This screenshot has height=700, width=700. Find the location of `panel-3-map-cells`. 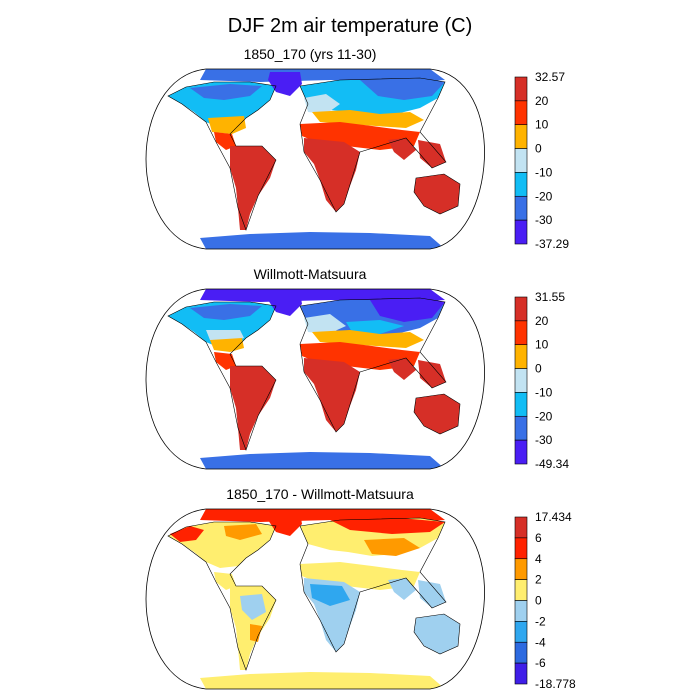

panel-3-map-cells is located at coordinates (314, 599).